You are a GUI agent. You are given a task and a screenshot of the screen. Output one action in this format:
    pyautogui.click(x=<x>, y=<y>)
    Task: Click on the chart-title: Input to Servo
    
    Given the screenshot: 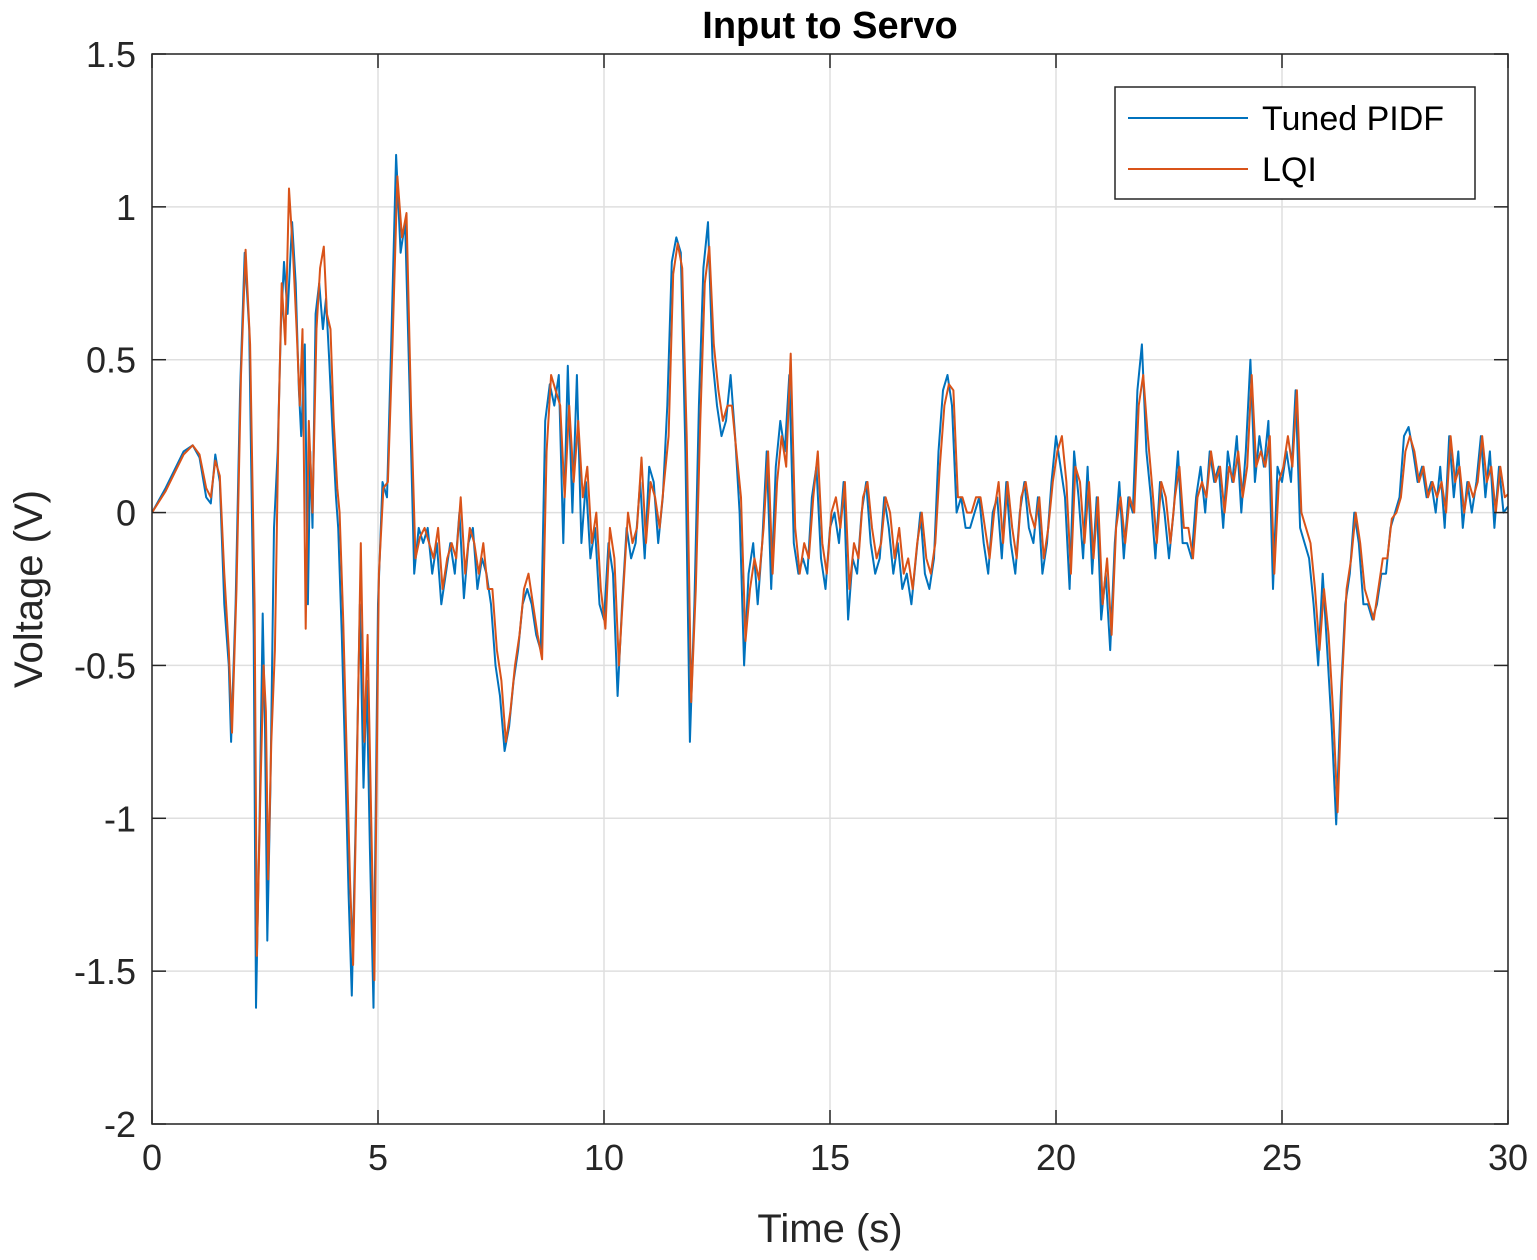 What is the action you would take?
    pyautogui.click(x=829, y=26)
    